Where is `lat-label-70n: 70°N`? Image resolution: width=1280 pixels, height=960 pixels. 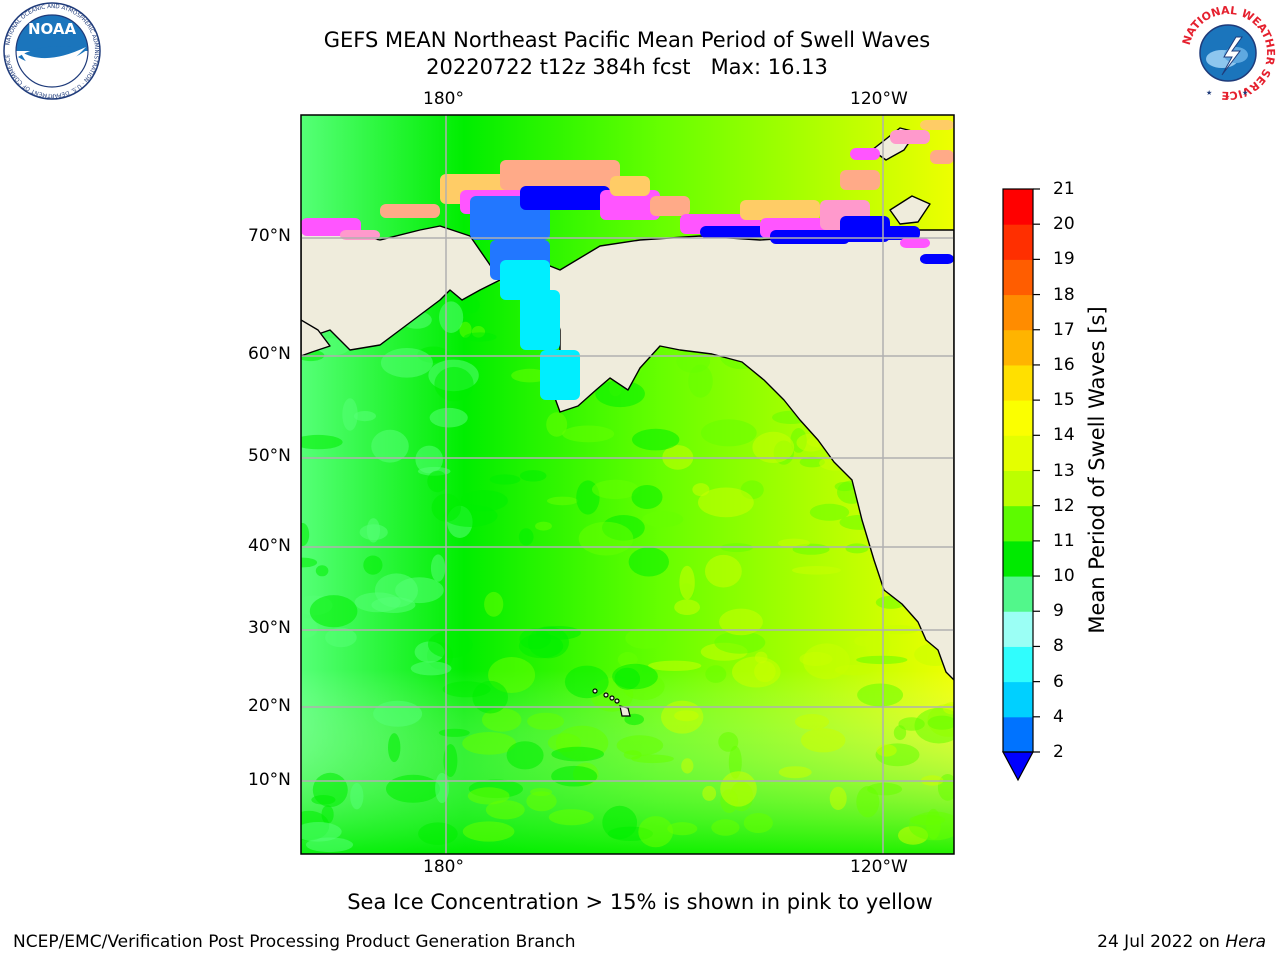
lat-label-70n: 70°N is located at coordinates (269, 236).